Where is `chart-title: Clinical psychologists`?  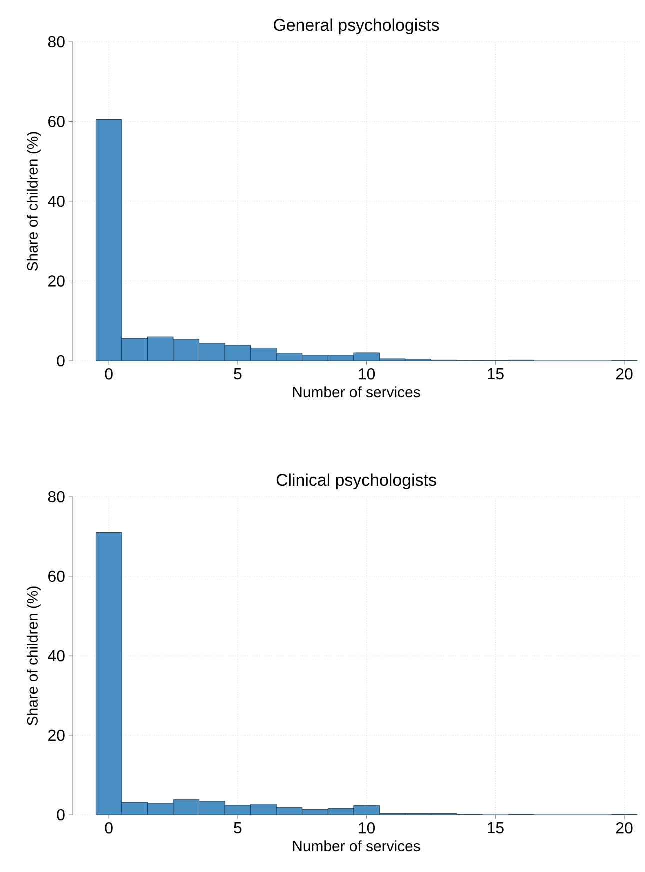
chart-title: Clinical psychologists is located at coordinates (356, 482).